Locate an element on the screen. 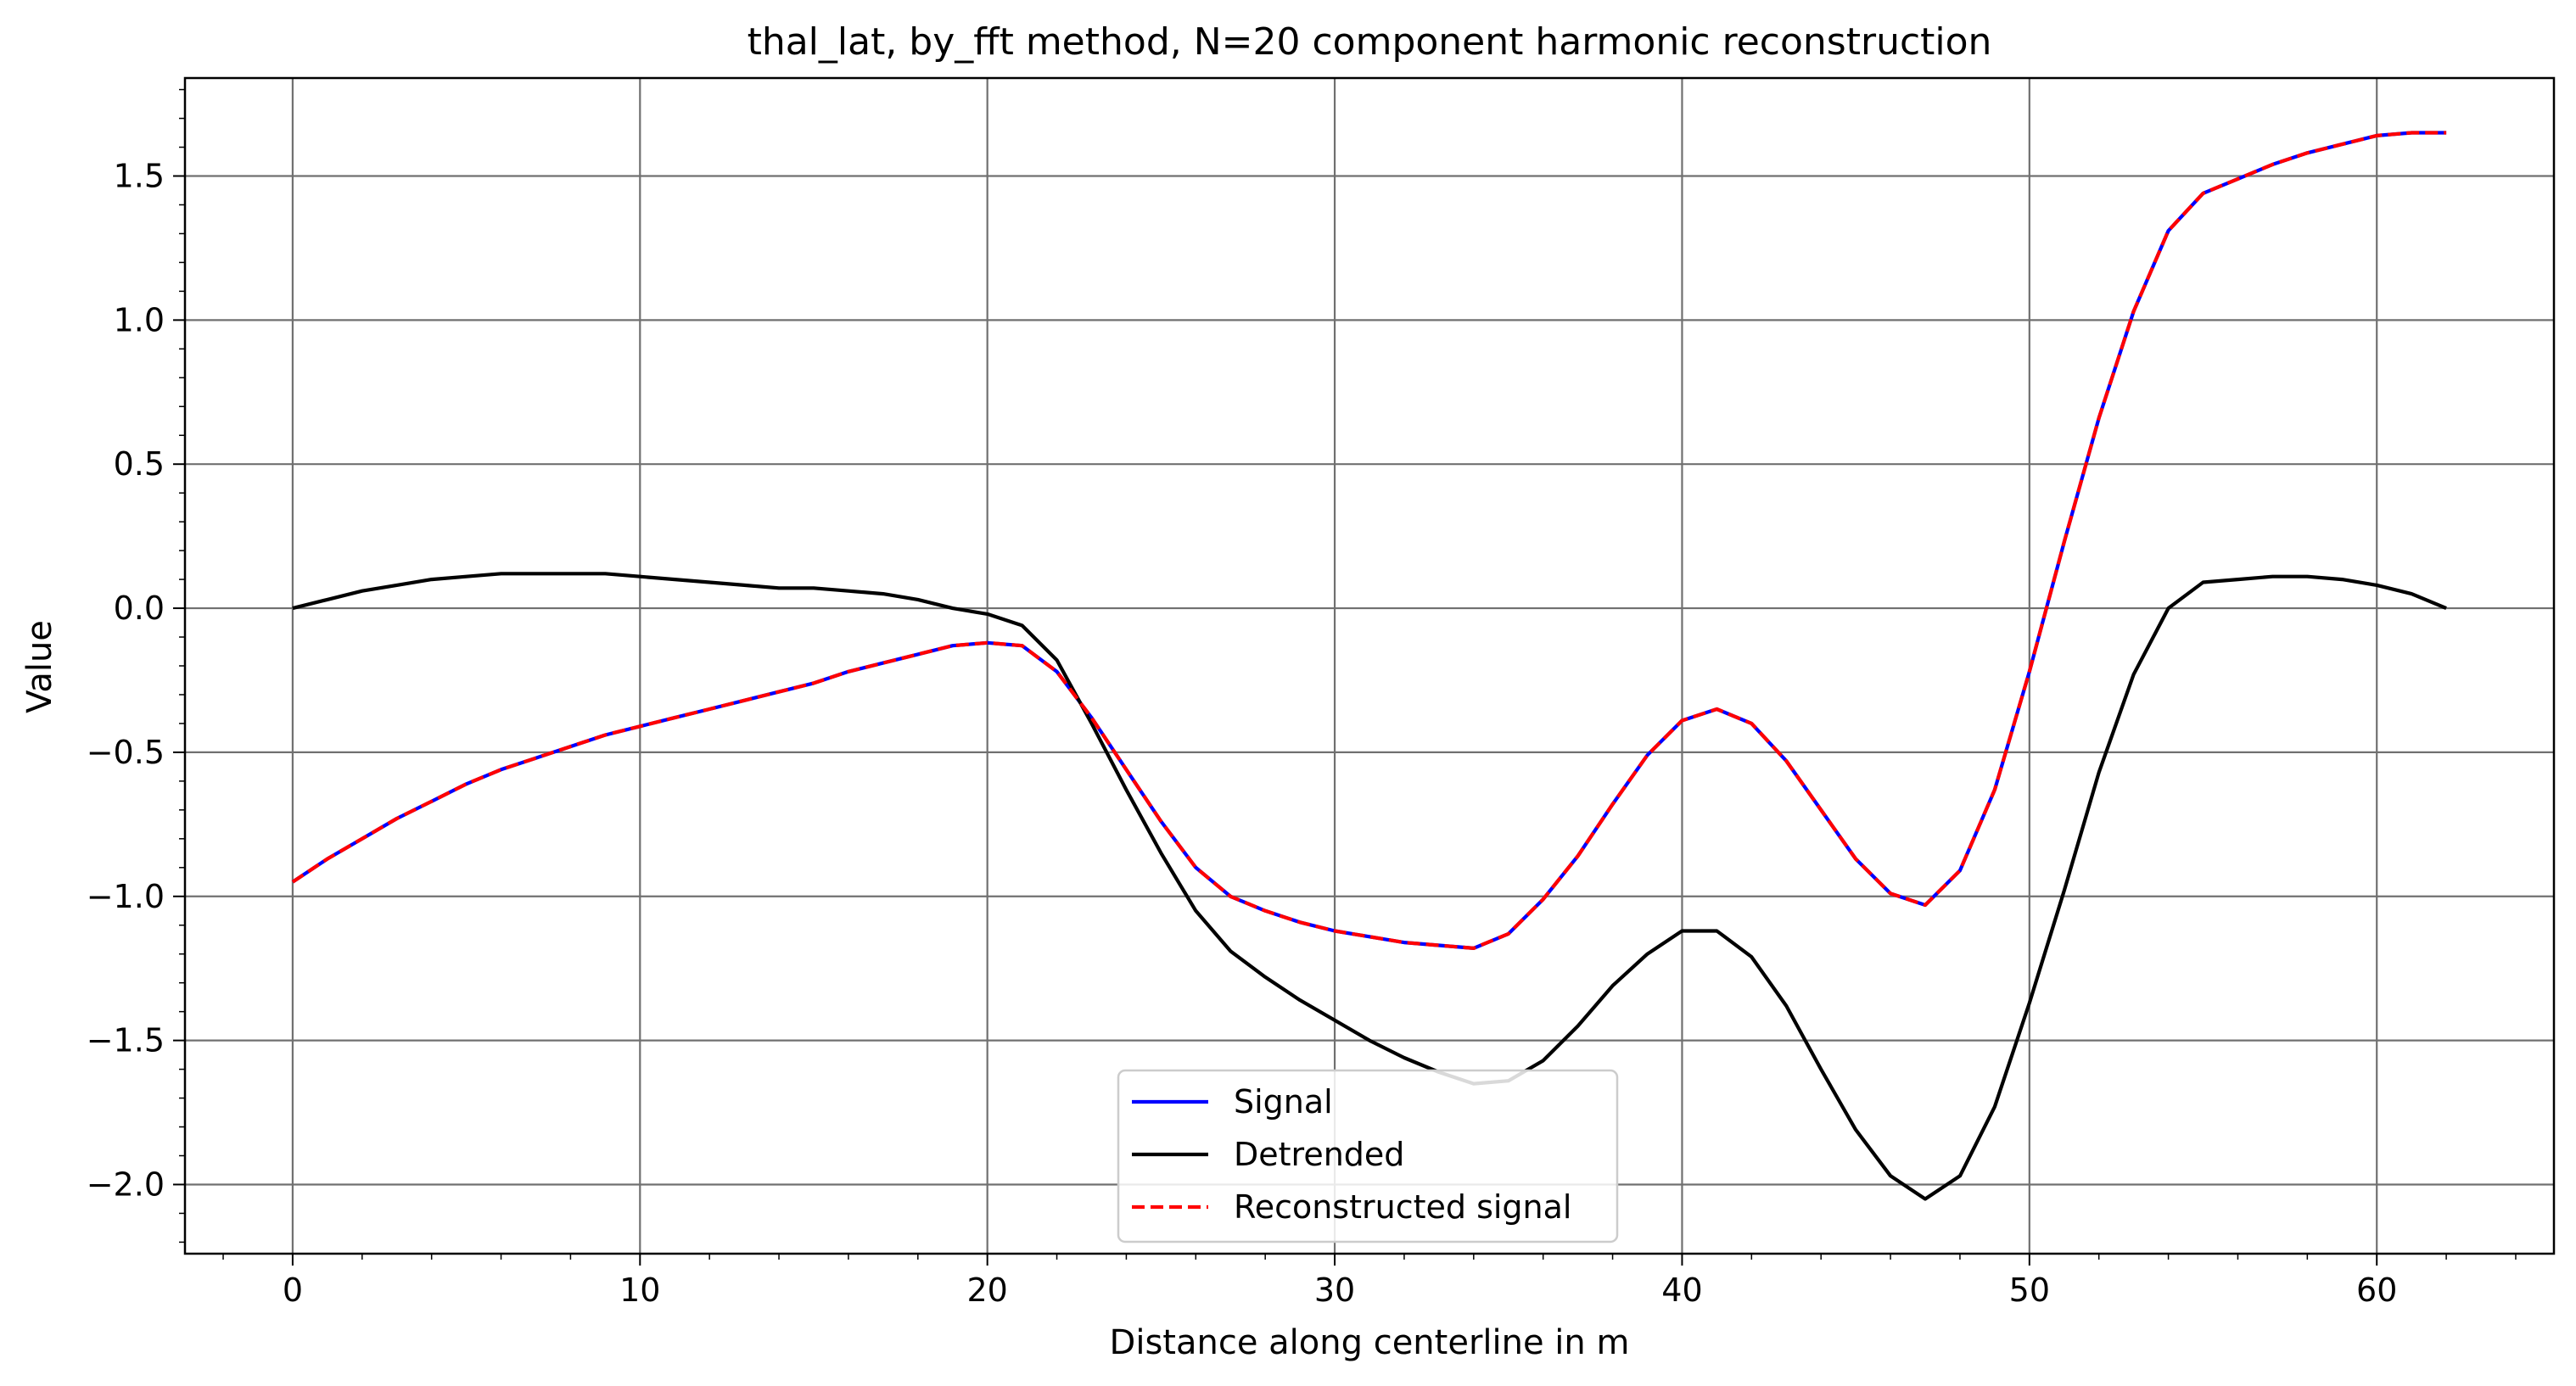 Image resolution: width=2576 pixels, height=1386 pixels. y-axis-label: Value is located at coordinates (39, 666).